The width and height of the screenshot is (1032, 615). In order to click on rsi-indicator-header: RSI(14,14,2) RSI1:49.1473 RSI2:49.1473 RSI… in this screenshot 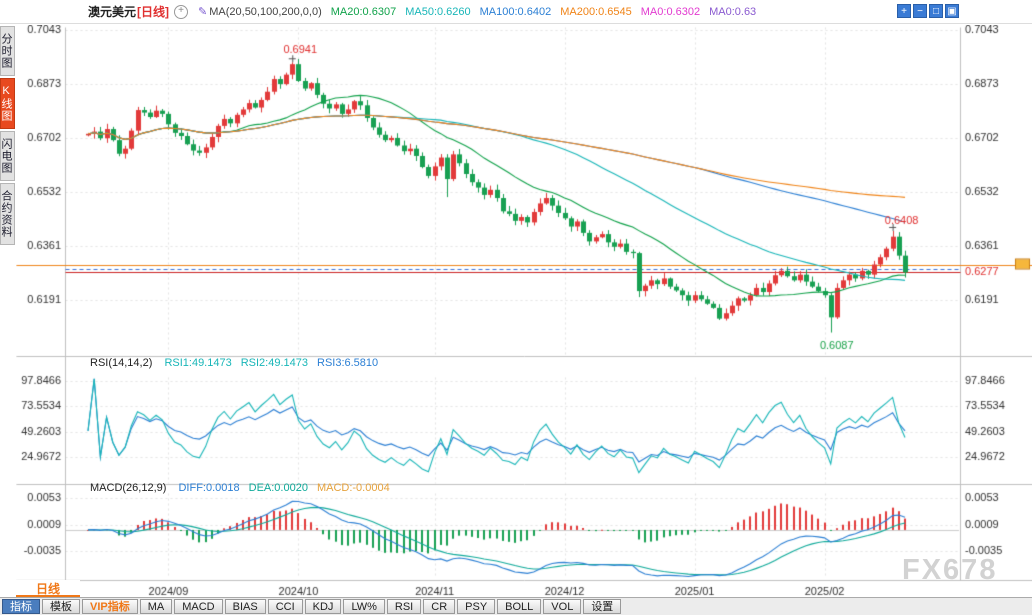, I will do `click(234, 363)`.